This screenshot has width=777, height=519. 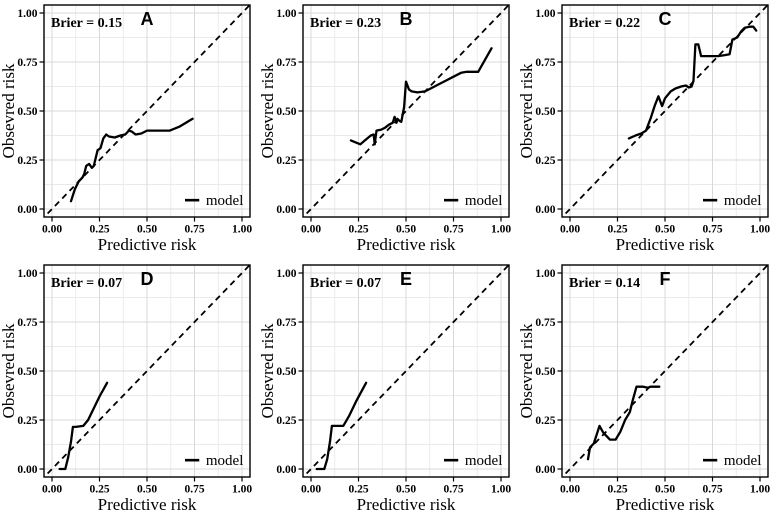 What do you see at coordinates (604, 283) in the screenshot?
I see `brier-annotation: Brier = 0.14` at bounding box center [604, 283].